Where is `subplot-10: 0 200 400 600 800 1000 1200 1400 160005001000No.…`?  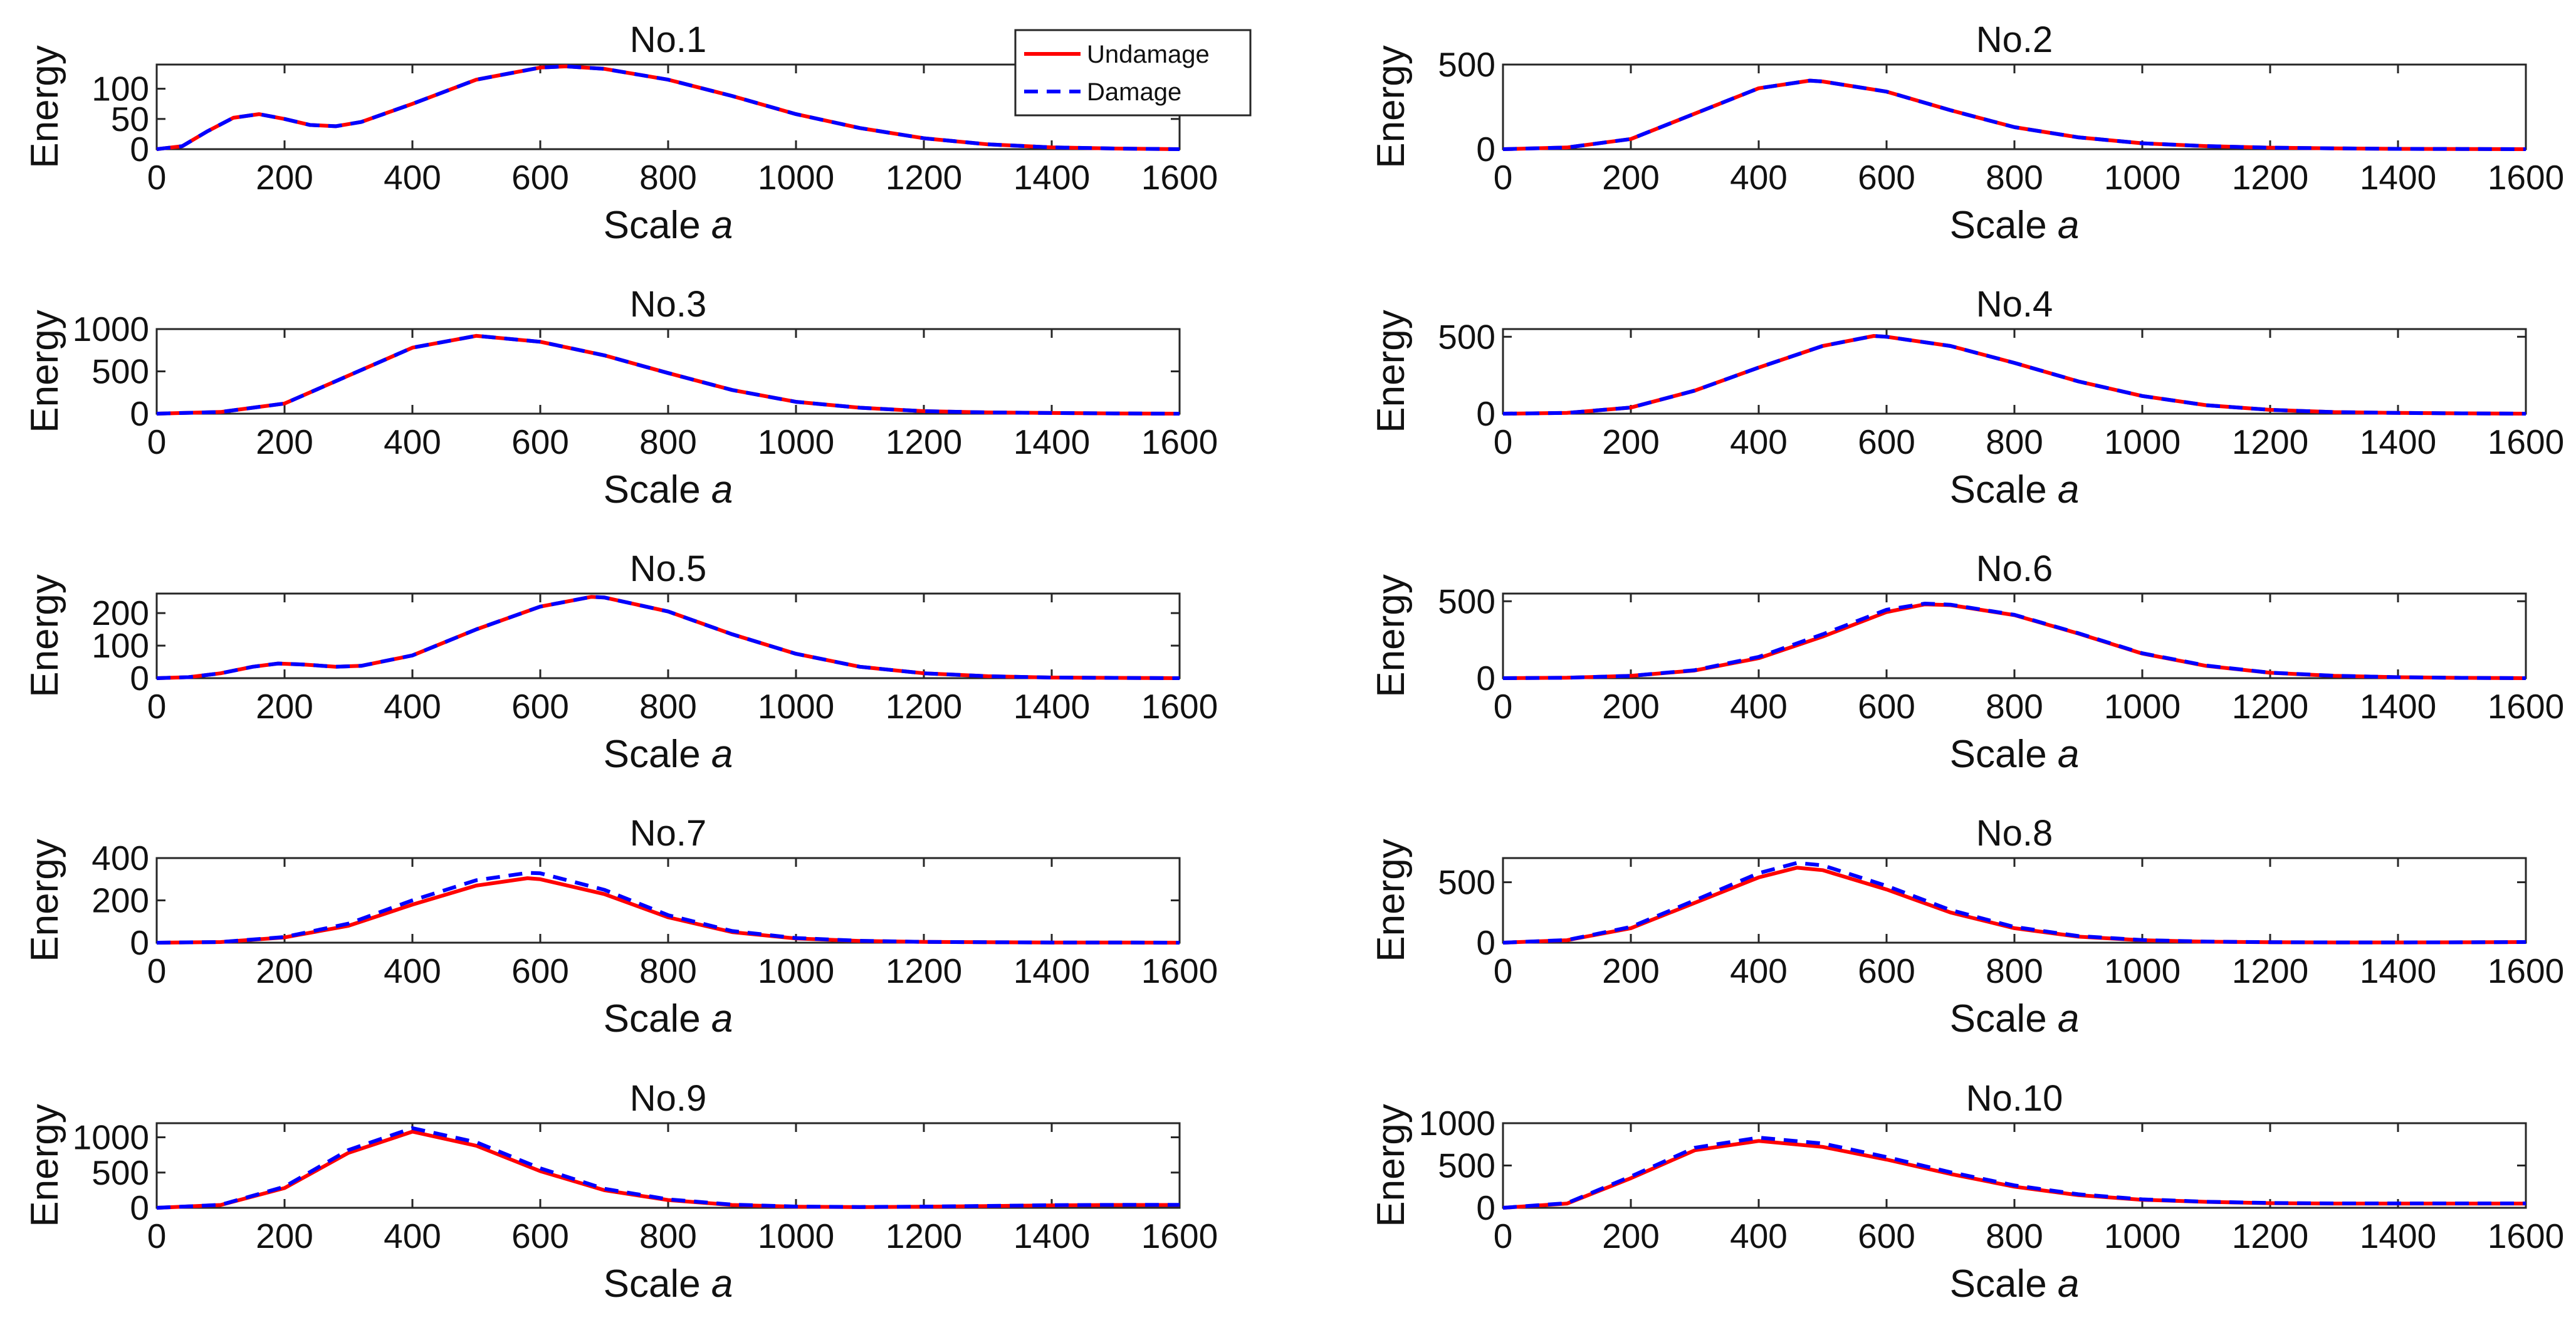 subplot-10: 0 200 400 600 800 1000 1200 1400 160005001000No.… is located at coordinates (1966, 1192).